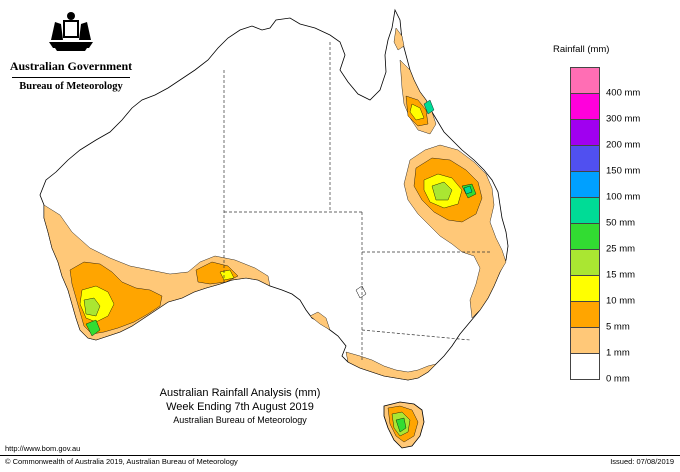  I want to click on org-line2: Bureau of Meteorology, so click(71, 86).